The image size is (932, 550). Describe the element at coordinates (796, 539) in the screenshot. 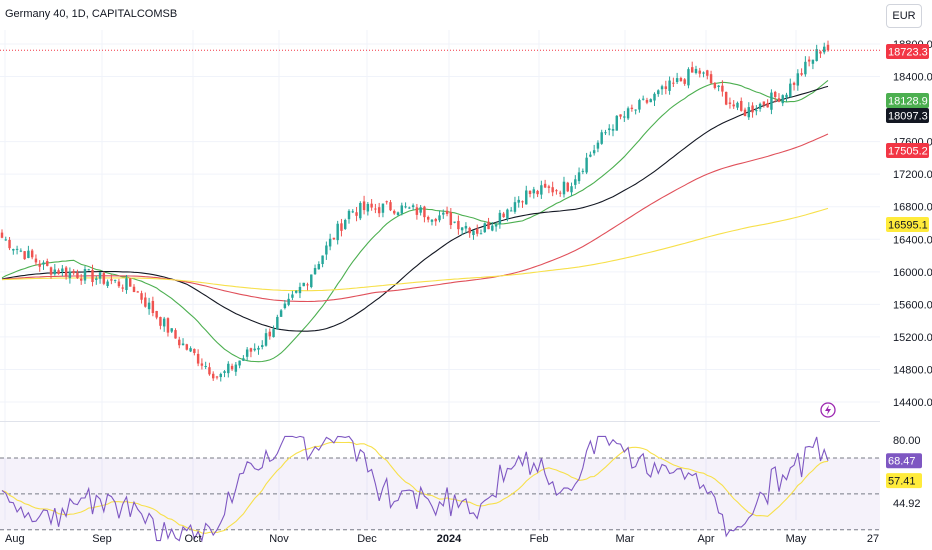

I see `time-tick-label: May` at that location.